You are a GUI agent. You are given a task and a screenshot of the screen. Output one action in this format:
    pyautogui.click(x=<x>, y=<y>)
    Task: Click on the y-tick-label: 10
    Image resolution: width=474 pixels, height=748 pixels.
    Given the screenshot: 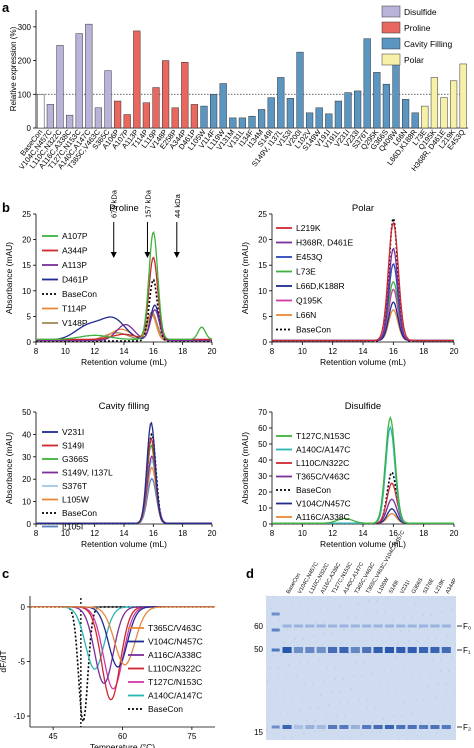 What is the action you would take?
    pyautogui.click(x=26, y=291)
    